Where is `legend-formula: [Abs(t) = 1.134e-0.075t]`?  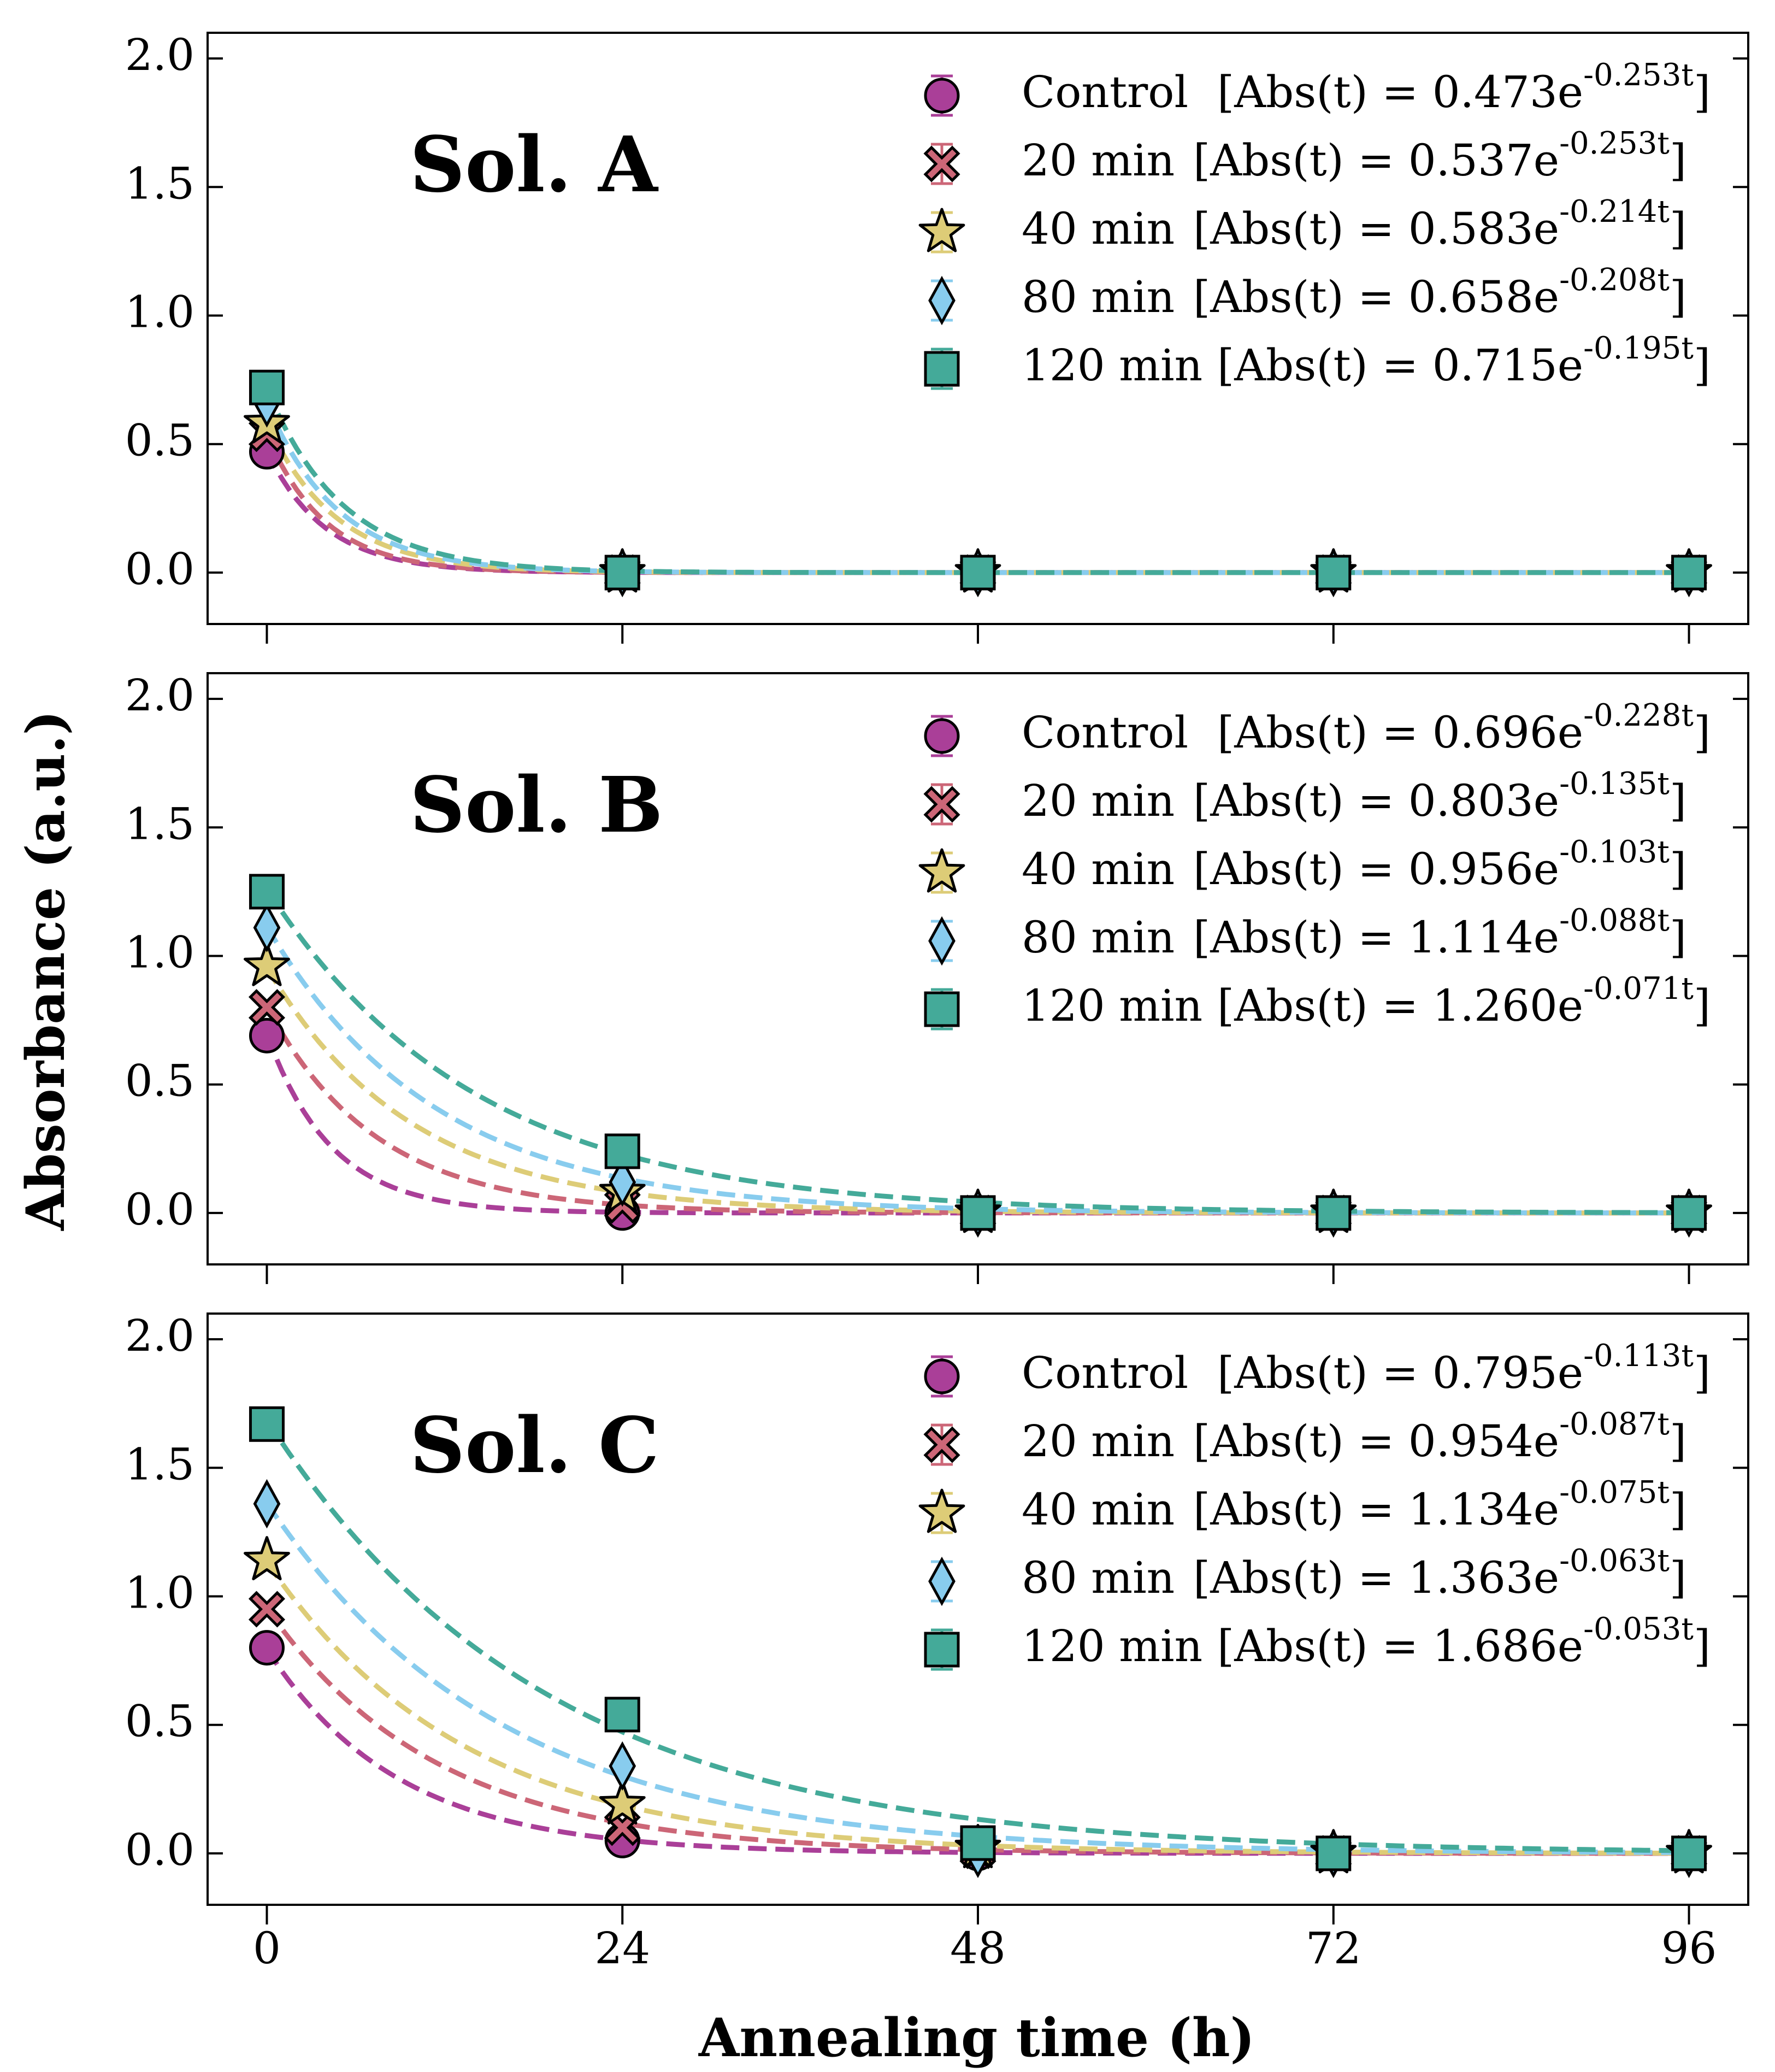 legend-formula: [Abs(t) = 1.134e-0.075t] is located at coordinates (1439, 1505).